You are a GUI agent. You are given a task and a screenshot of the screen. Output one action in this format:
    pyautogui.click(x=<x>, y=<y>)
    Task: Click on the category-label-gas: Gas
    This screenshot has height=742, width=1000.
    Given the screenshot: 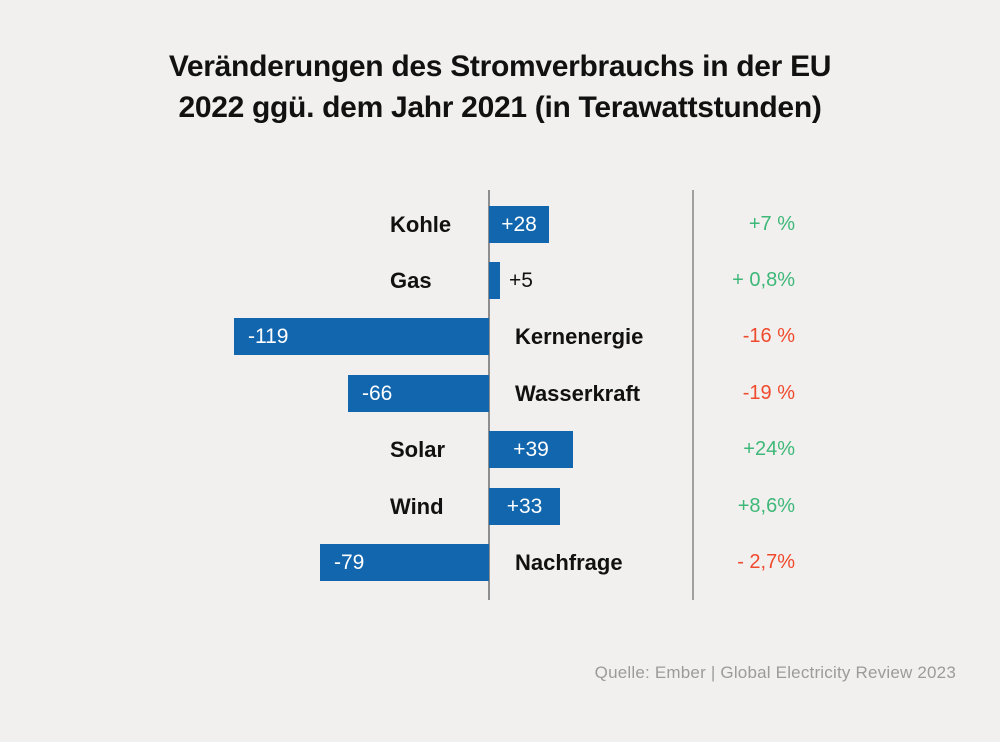 What is the action you would take?
    pyautogui.click(x=411, y=280)
    